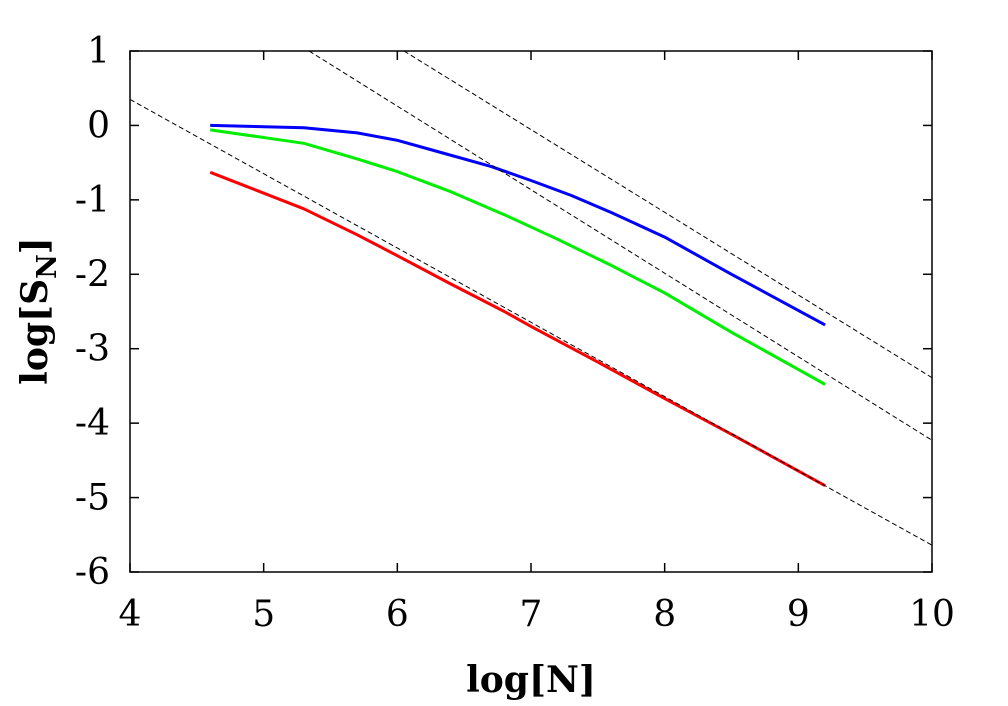 This screenshot has height=706, width=1008. What do you see at coordinates (98, 51) in the screenshot?
I see `y-tick-label: 1` at bounding box center [98, 51].